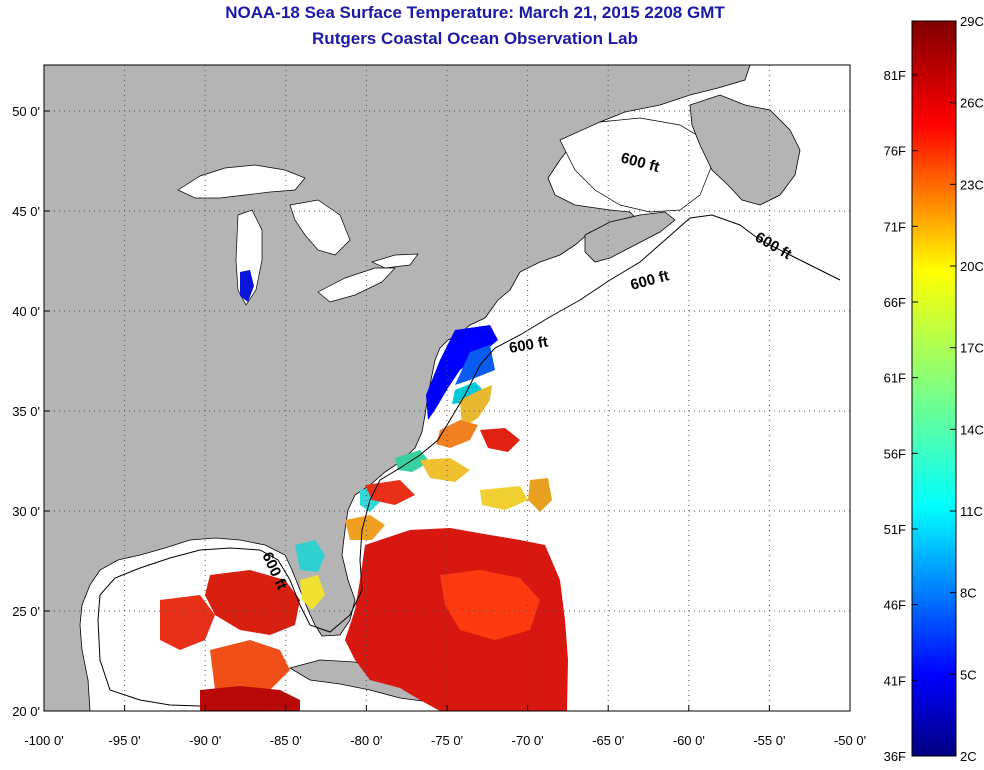 Image resolution: width=984 pixels, height=770 pixels. I want to click on newfoundland, so click(745, 150).